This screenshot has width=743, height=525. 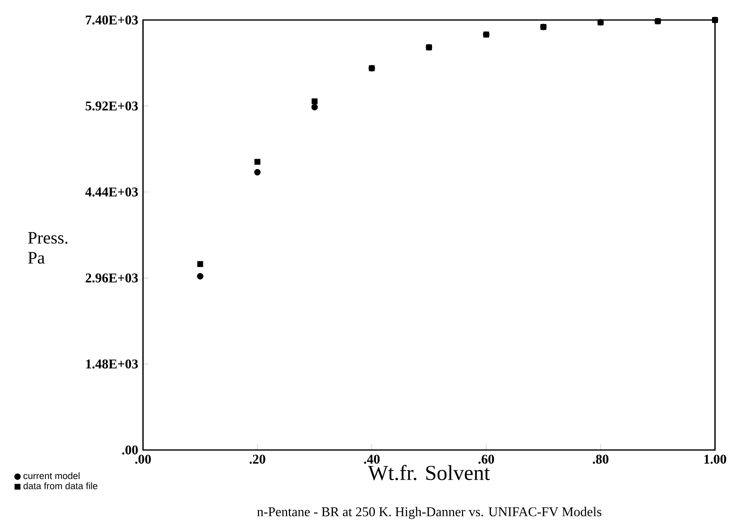 What do you see at coordinates (715, 459) in the screenshot?
I see `x-tick-label: 1.00` at bounding box center [715, 459].